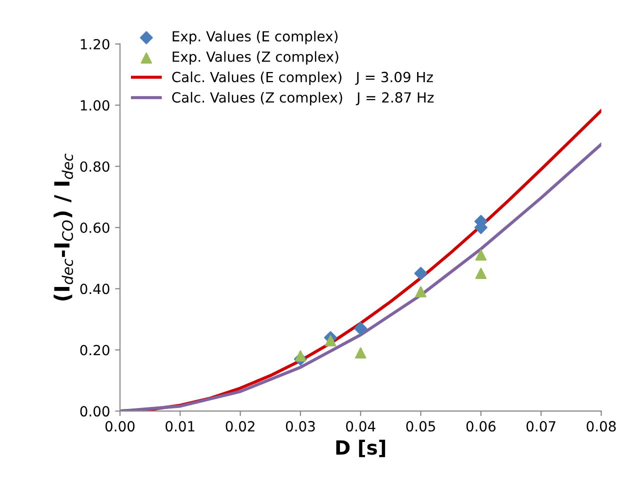 This screenshot has width=625, height=478. I want to click on y-tick-label: 0.80, so click(95, 166).